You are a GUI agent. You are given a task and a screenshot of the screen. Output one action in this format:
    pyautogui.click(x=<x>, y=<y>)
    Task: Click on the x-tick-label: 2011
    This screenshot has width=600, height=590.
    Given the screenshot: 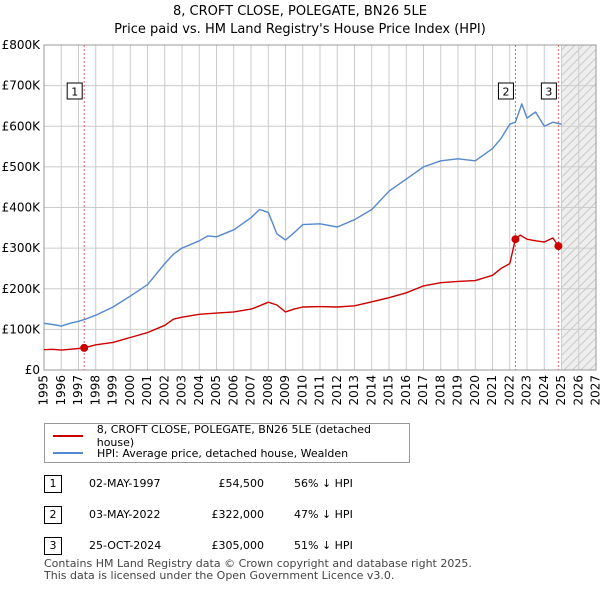 What is the action you would take?
    pyautogui.click(x=320, y=390)
    